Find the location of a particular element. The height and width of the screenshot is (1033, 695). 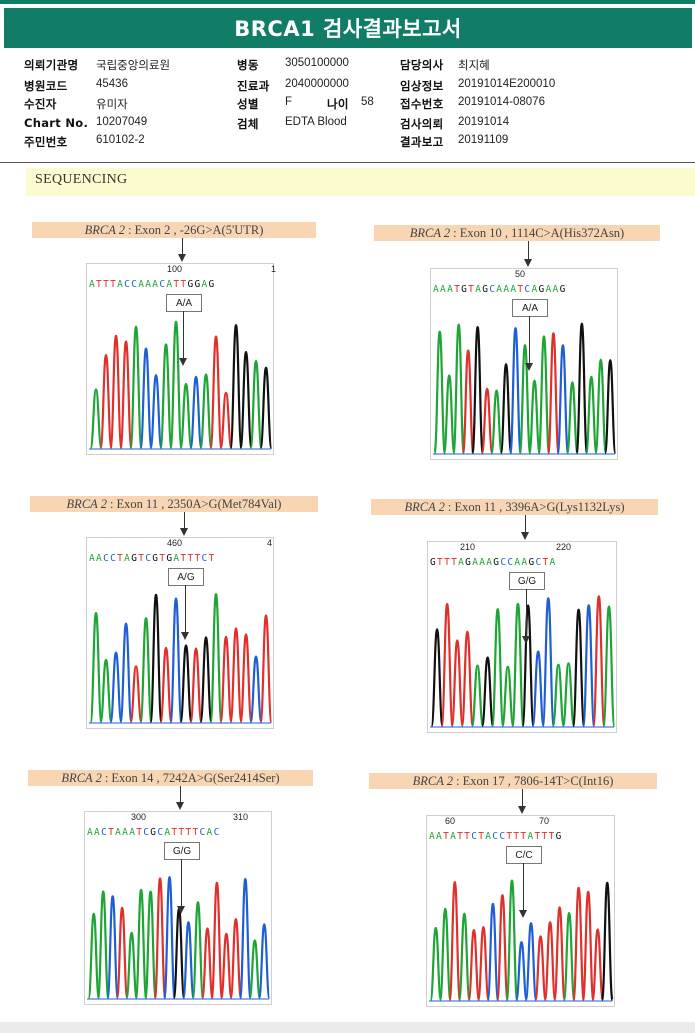

info-label: 검체 is located at coordinates (248, 124).